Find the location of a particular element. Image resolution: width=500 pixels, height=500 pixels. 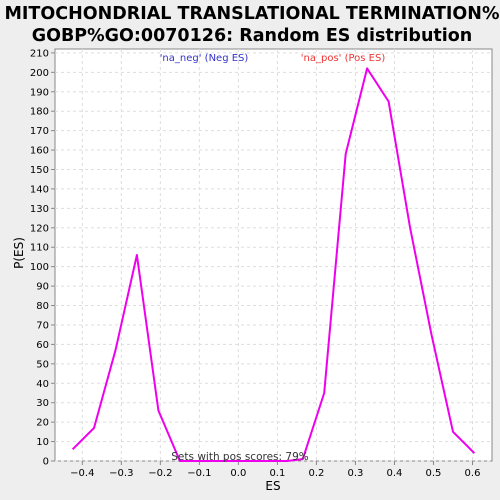

y-tick-label: 10 is located at coordinates (42, 442).